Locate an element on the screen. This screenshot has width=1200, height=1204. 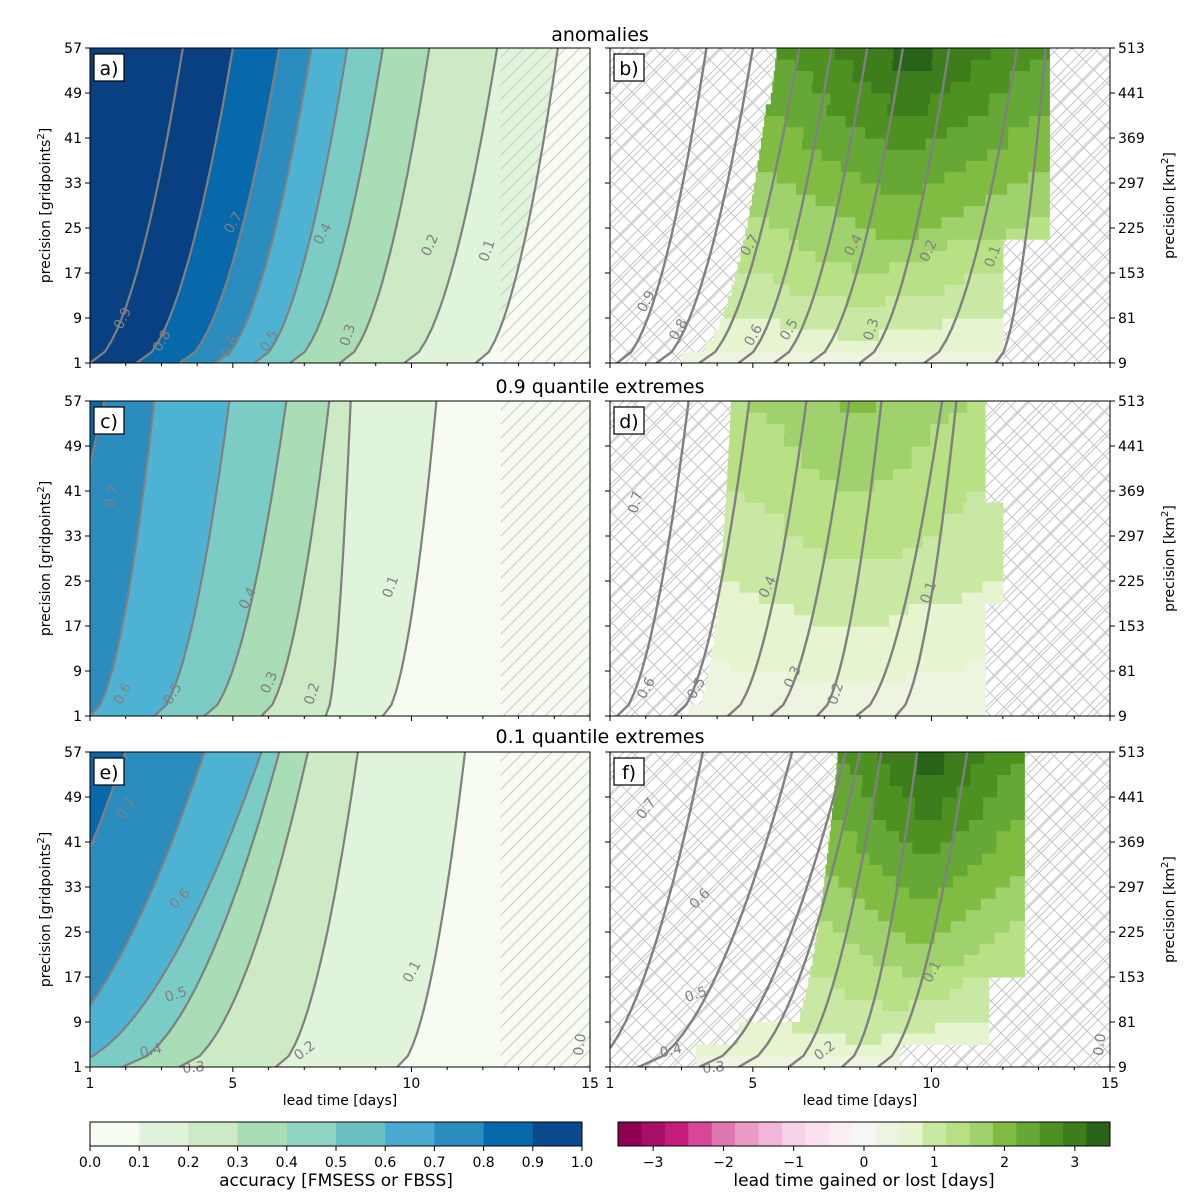
lead-time-colorbar: −3 −2 −1 0 1 2 3 is located at coordinates (864, 1146).